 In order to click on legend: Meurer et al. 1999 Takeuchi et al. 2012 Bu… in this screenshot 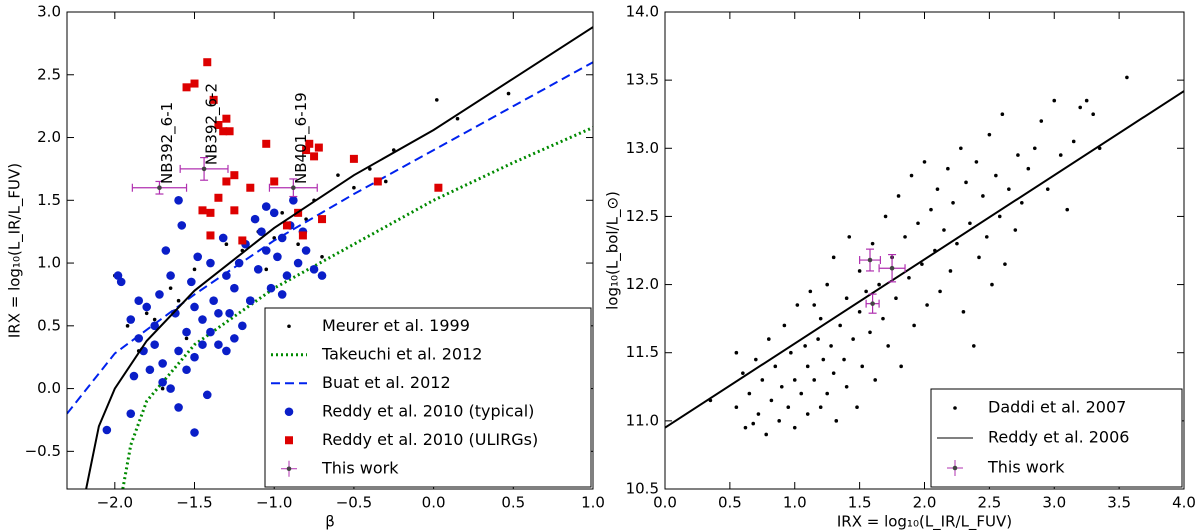, I will do `click(428, 397)`.